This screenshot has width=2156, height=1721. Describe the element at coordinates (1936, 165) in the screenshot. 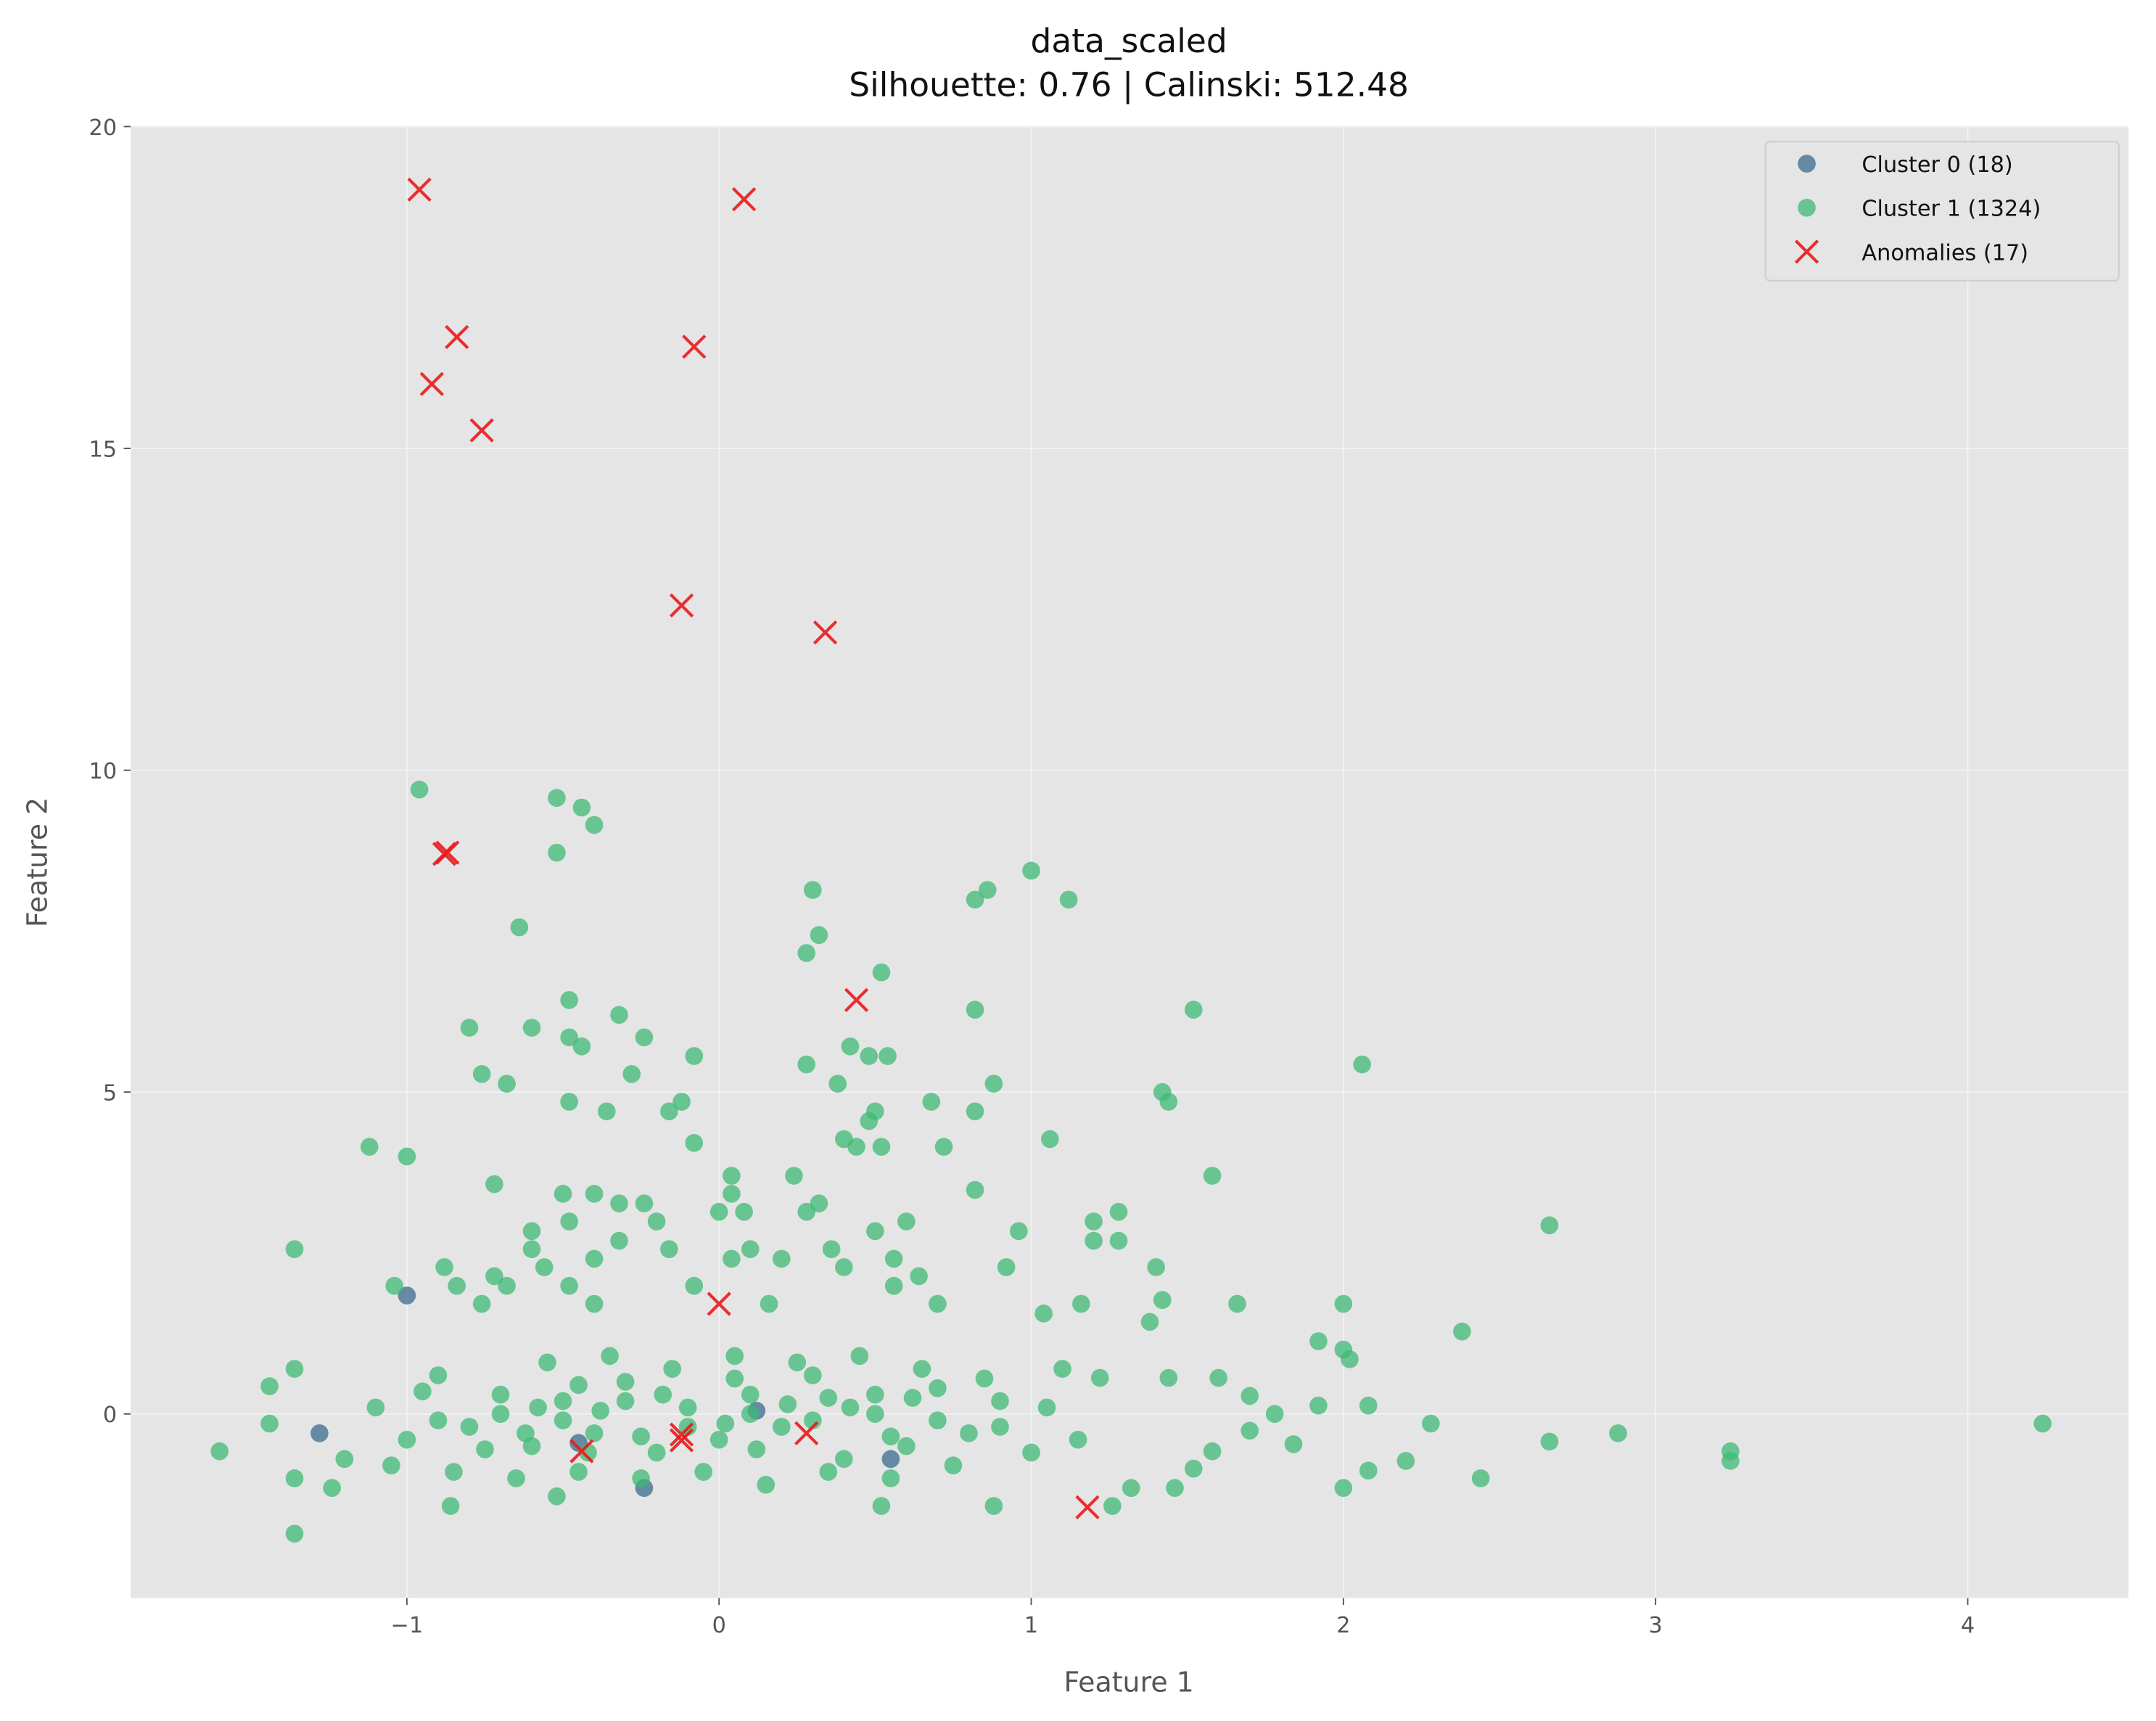

I see `legend-label: Cluster 0 (18)` at that location.